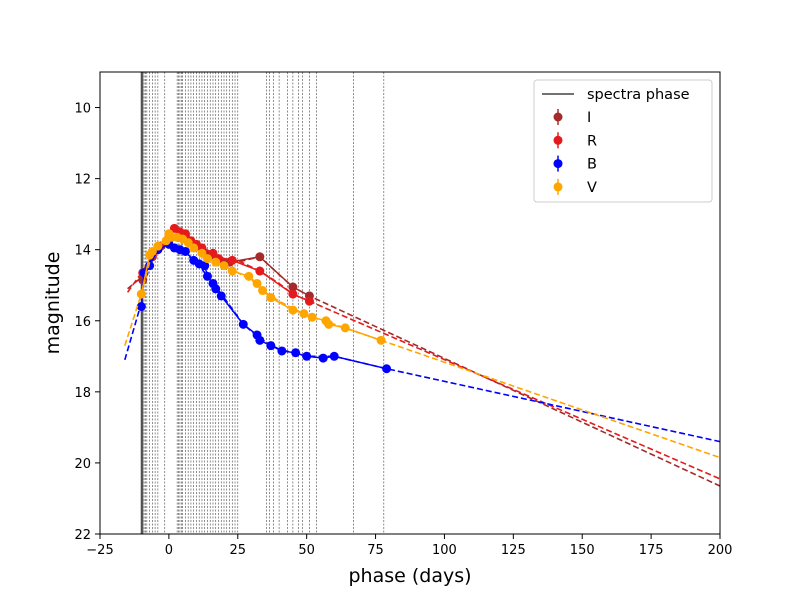 The height and width of the screenshot is (600, 800). What do you see at coordinates (263, 306) in the screenshot?
I see `data-line-B` at bounding box center [263, 306].